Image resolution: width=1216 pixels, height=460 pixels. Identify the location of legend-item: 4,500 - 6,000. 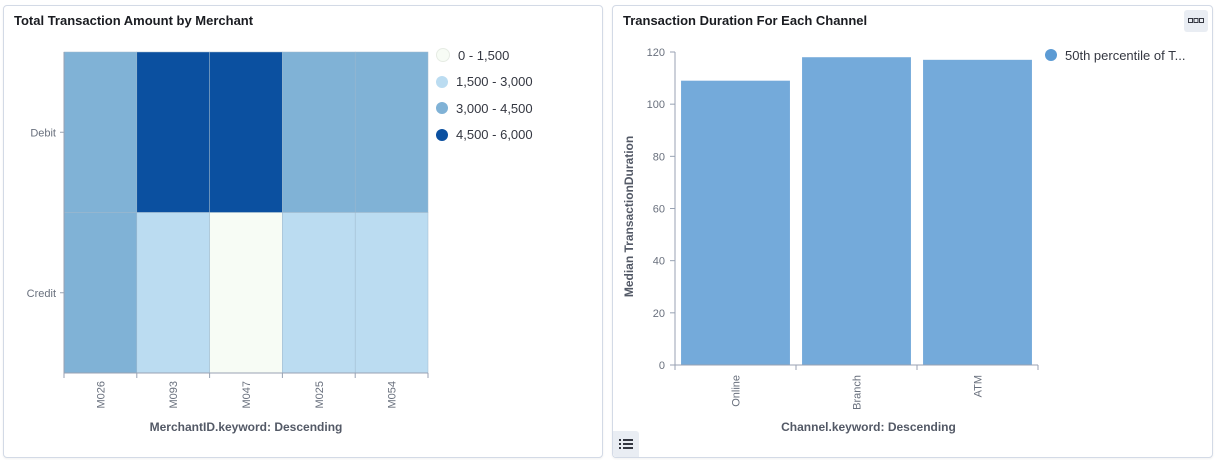
(484, 135).